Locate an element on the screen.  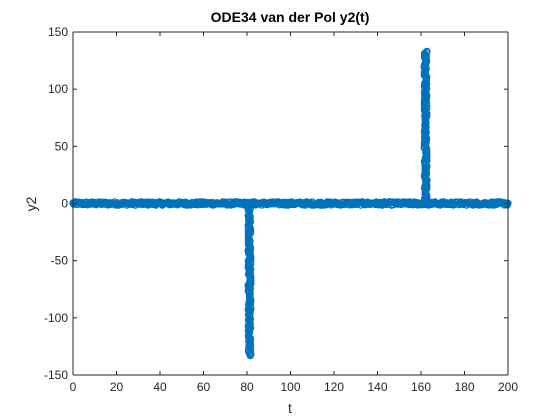
x-tick-label: 0 is located at coordinates (73, 387).